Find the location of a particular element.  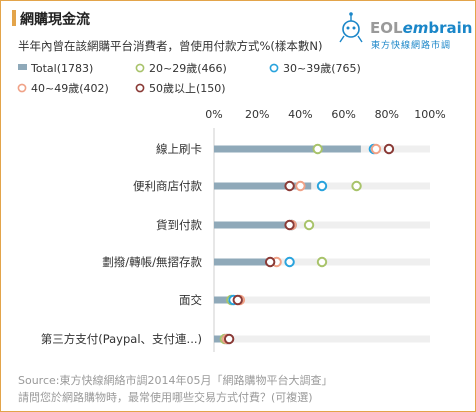

logo-wordmark: EOLembrain is located at coordinates (421, 28).